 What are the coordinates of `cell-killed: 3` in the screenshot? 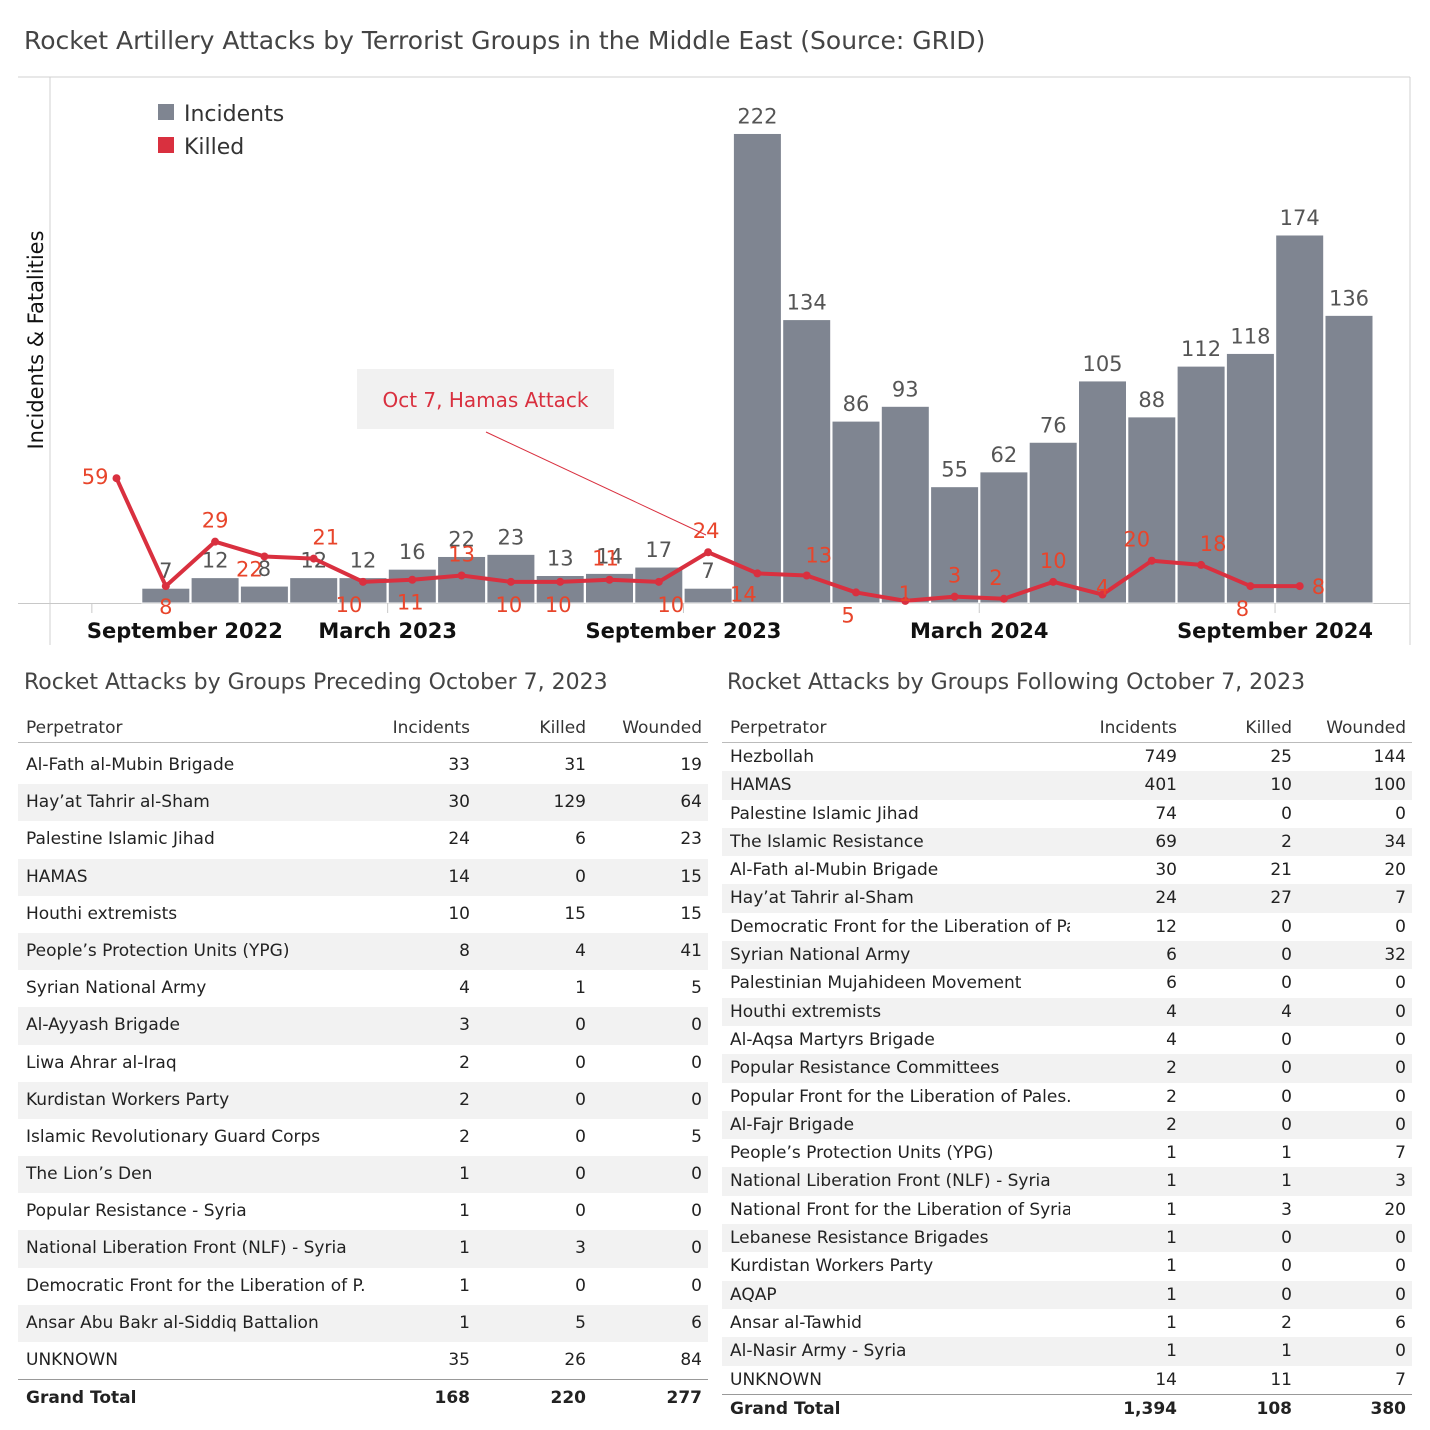 It's located at (580, 1248).